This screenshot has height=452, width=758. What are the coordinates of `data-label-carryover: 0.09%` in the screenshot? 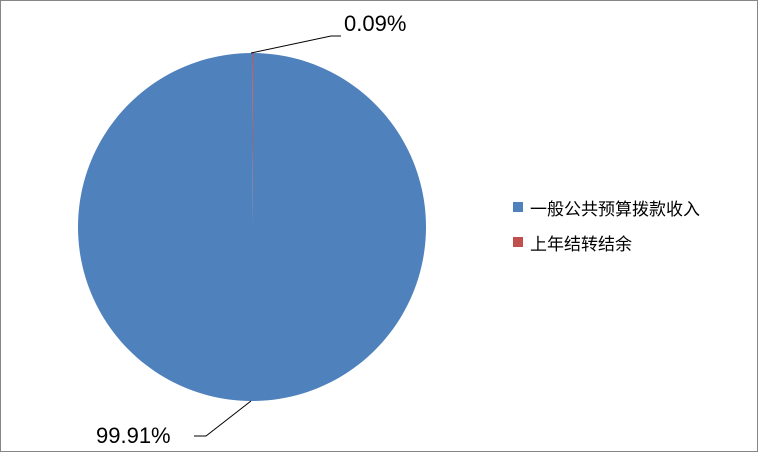 It's located at (375, 23).